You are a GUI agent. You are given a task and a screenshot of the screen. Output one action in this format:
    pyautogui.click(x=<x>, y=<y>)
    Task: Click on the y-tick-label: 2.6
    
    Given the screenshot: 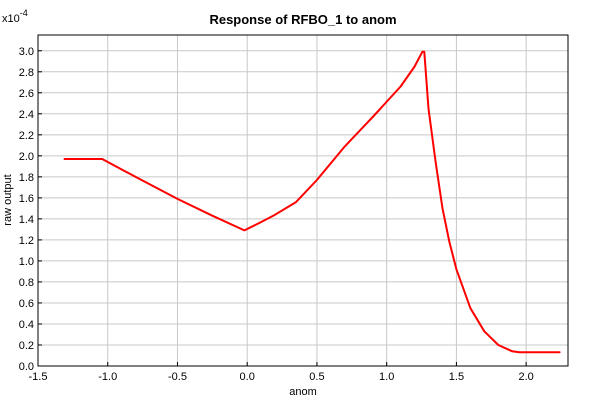 What is the action you would take?
    pyautogui.click(x=26, y=94)
    